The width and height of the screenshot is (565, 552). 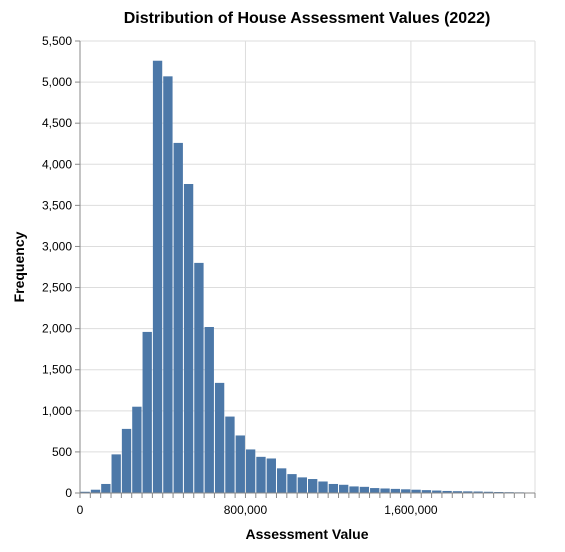 I want to click on y-tick-label: 3,000, so click(x=57, y=246).